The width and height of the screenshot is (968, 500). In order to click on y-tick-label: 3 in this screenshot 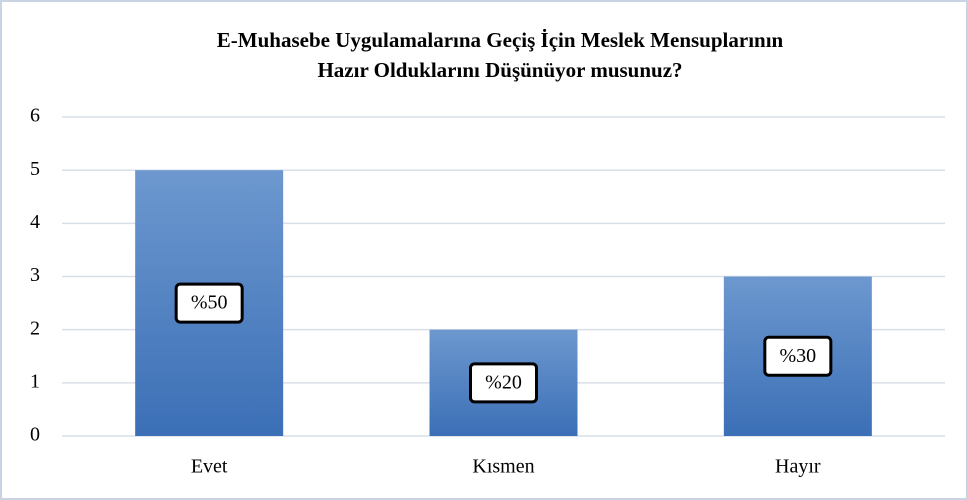, I will do `click(35, 275)`.